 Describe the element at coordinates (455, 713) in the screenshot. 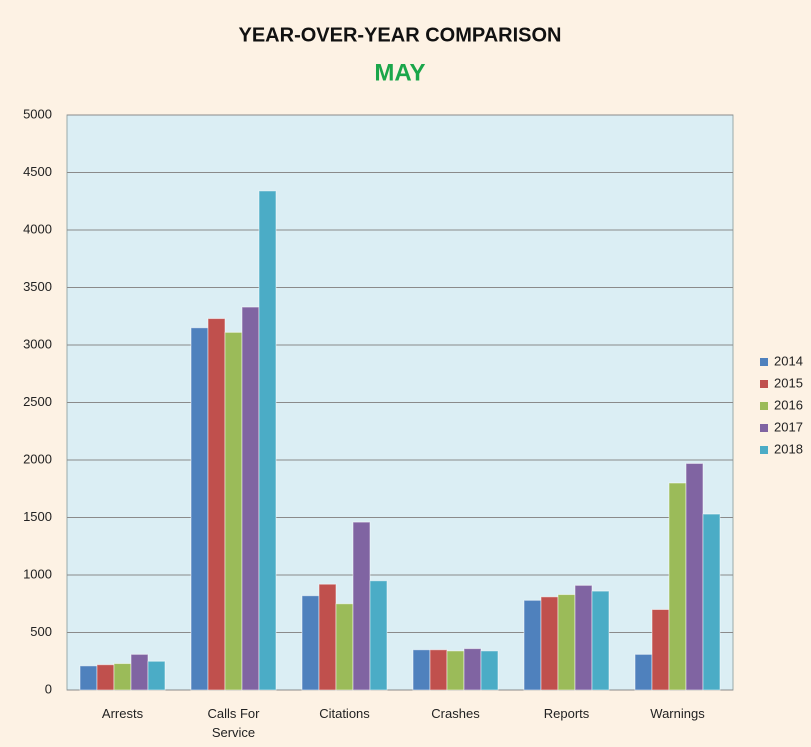

I see `x-tick-label: Crashes` at that location.